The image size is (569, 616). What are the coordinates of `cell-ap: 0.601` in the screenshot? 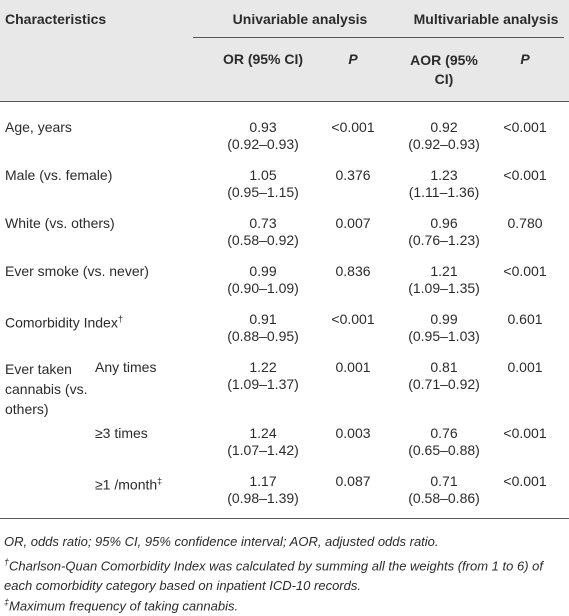 It's located at (524, 319).